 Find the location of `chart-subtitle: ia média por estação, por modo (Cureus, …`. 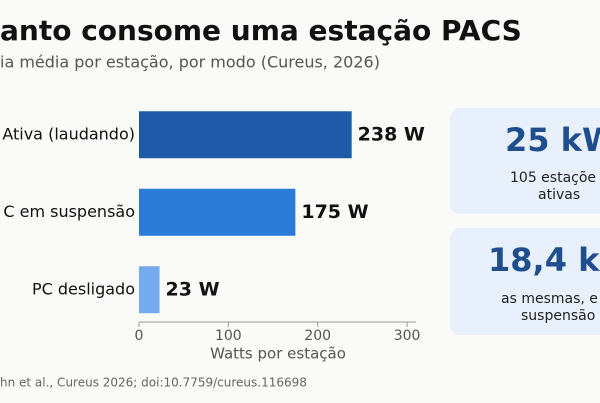

chart-subtitle: ia média por estação, por modo (Cureus, … is located at coordinates (190, 62).